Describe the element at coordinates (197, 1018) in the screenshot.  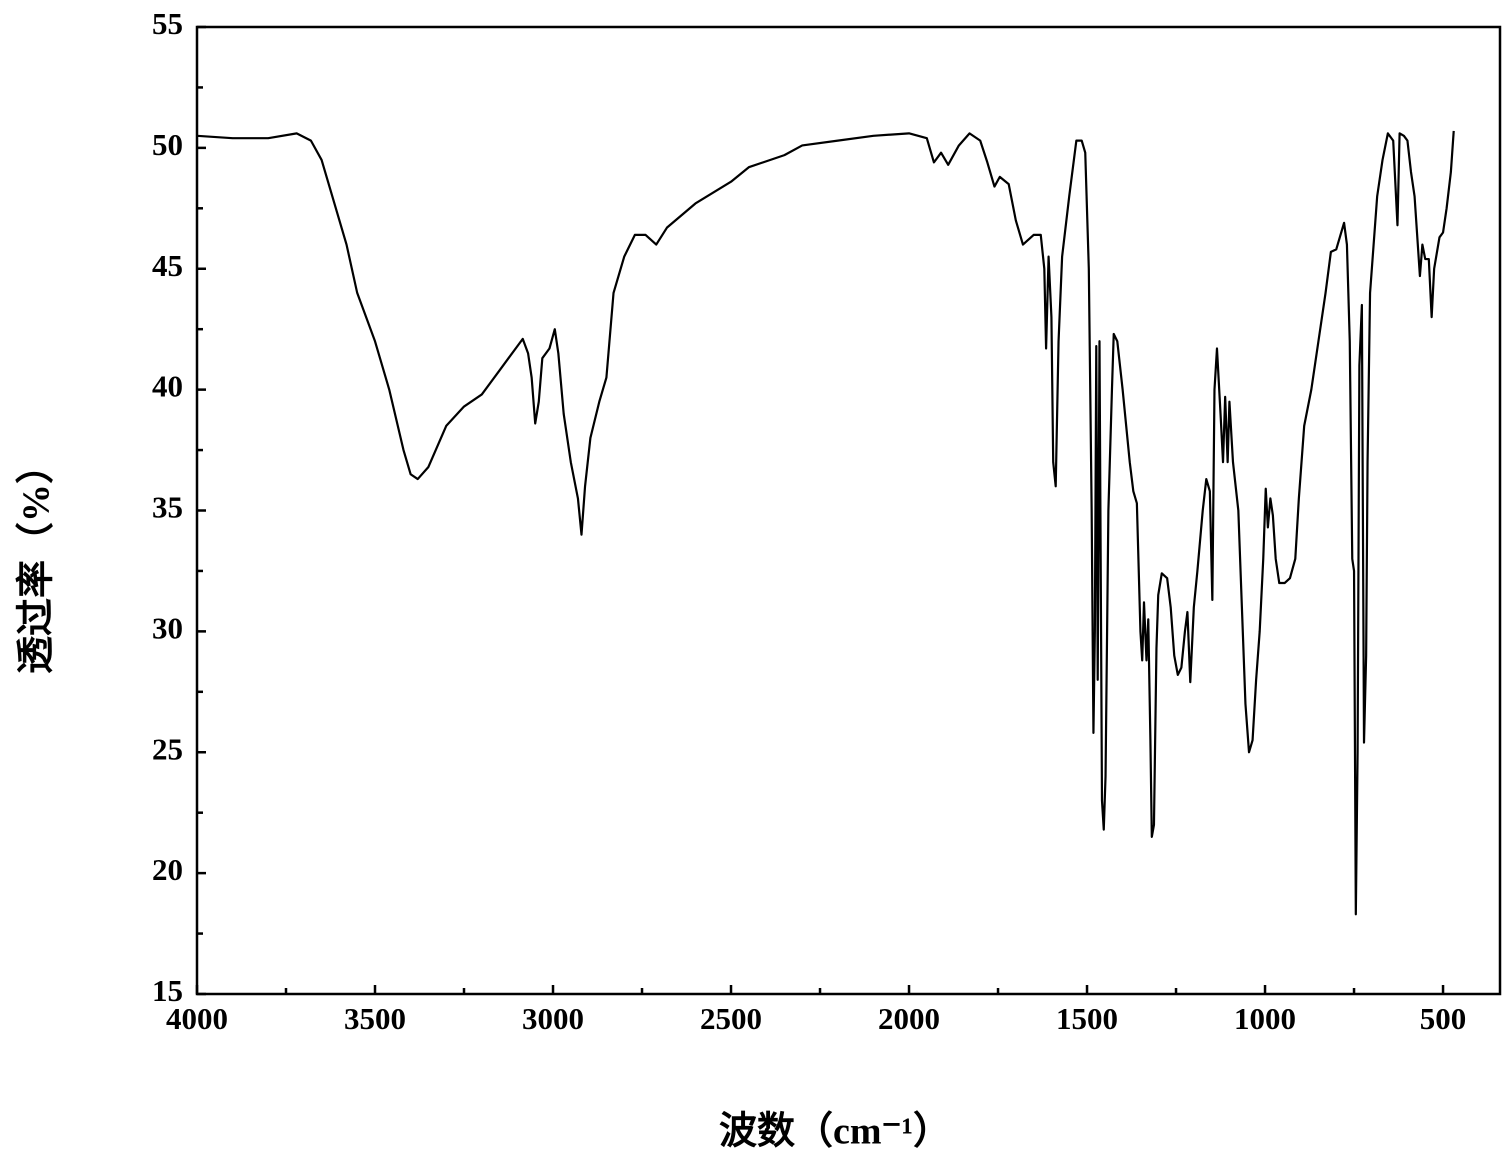
I see `x-tick-label: 4000` at that location.